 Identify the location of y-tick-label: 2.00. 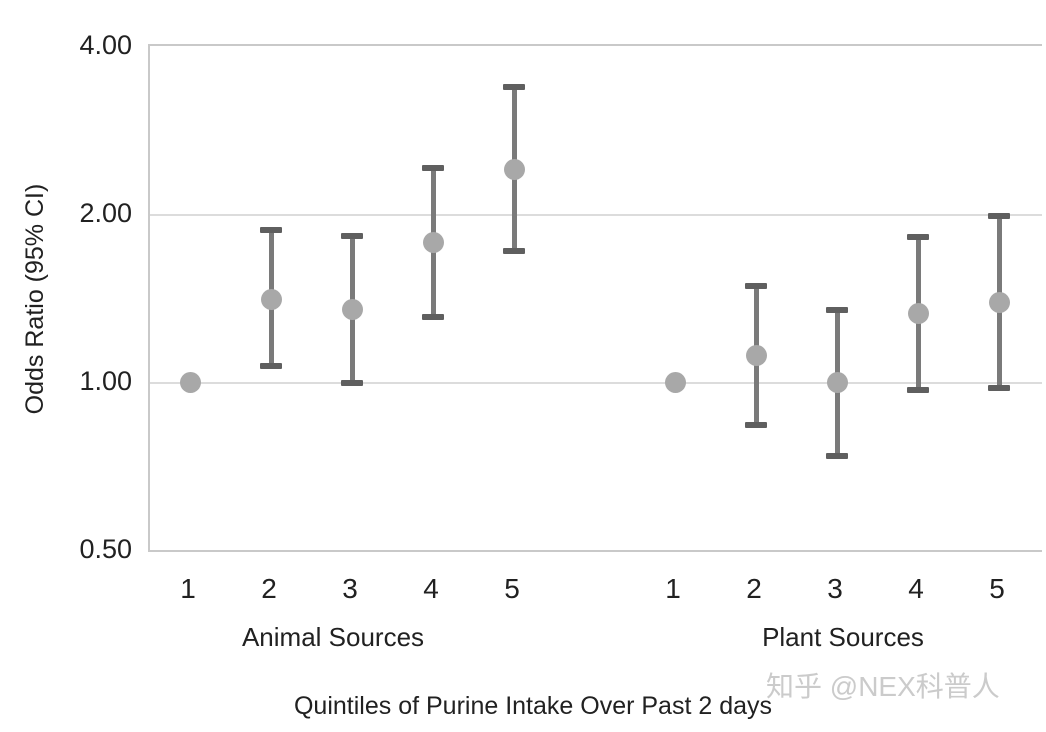
(105, 212).